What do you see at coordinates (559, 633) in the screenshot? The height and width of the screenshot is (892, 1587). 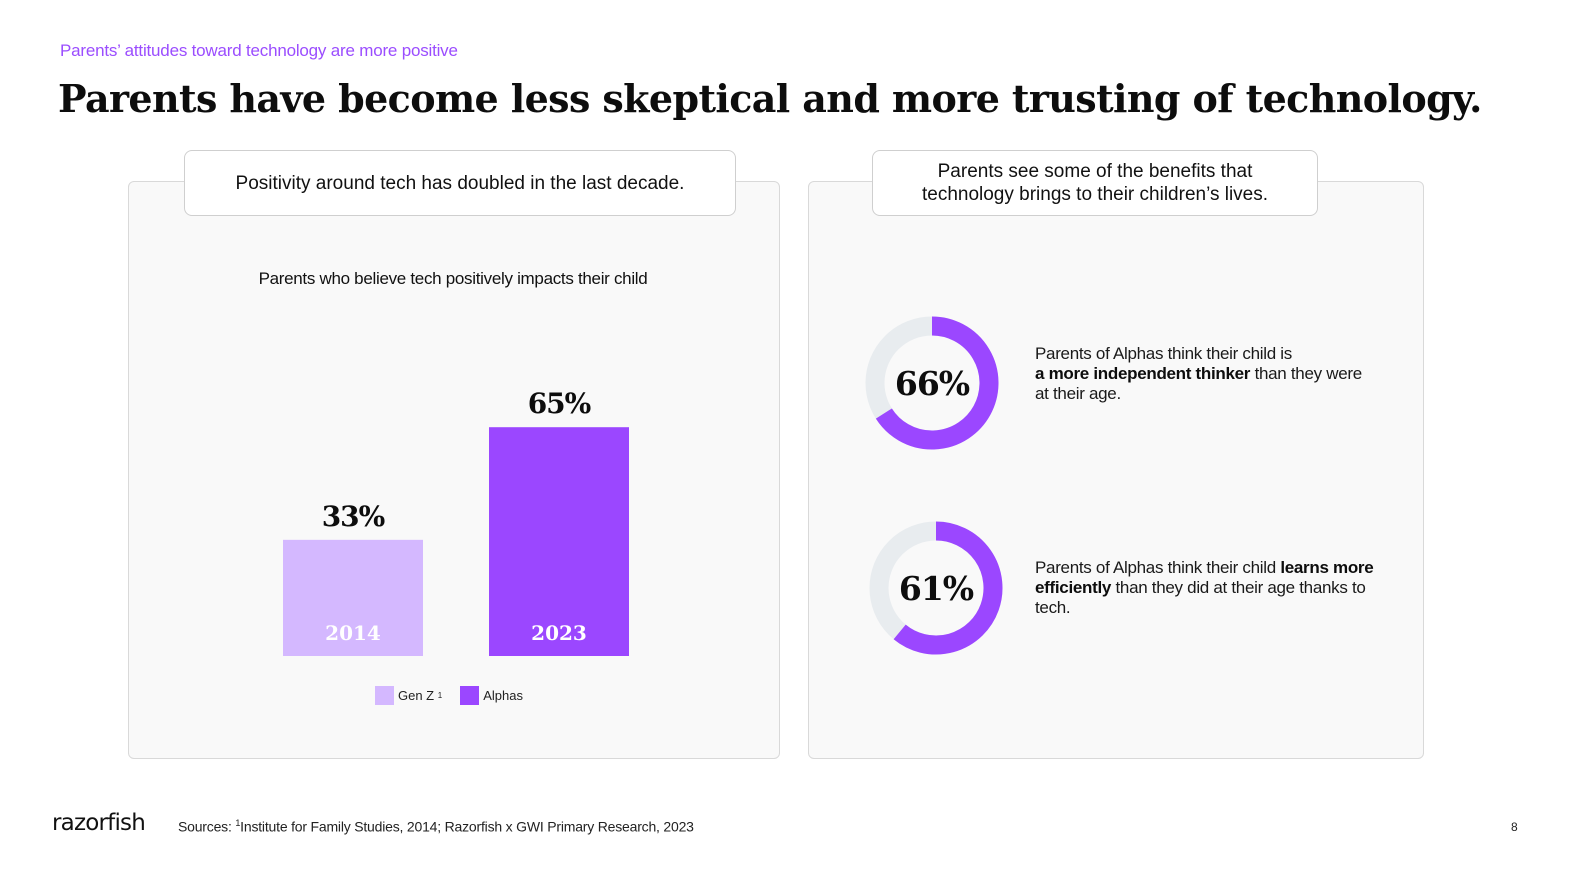 I see `bar-category-label: 2023` at bounding box center [559, 633].